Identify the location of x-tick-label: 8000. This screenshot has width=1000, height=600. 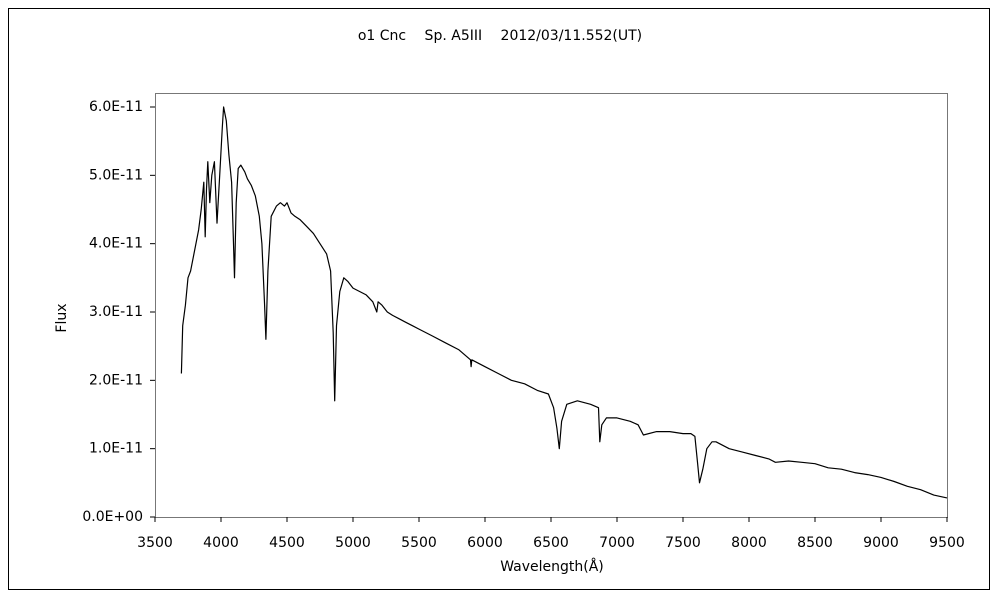
(749, 543).